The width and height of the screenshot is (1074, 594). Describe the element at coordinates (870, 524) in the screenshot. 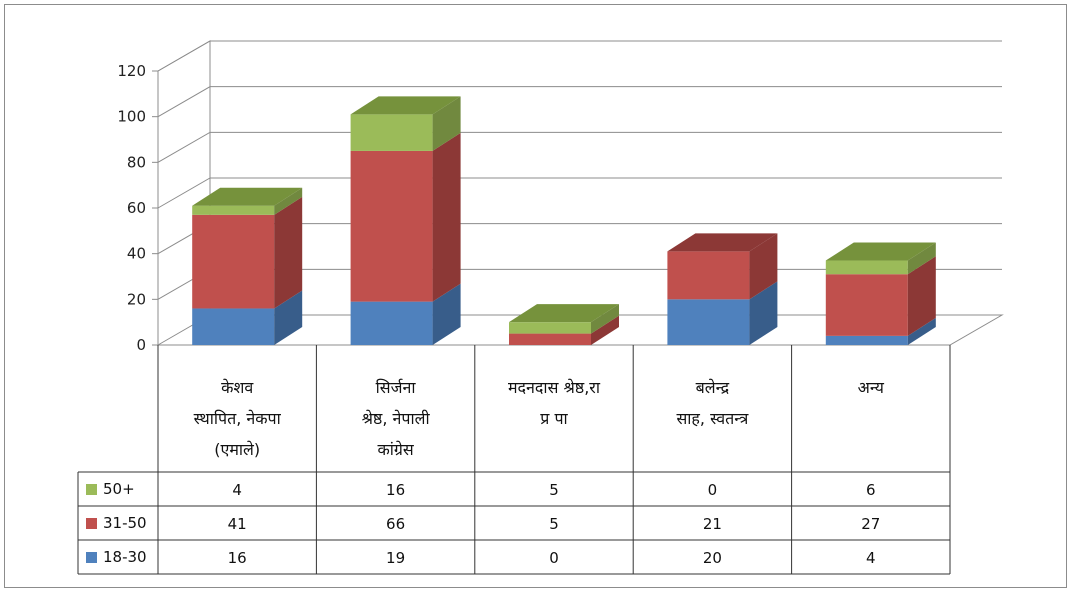

I see `table-cell-value: 27` at that location.